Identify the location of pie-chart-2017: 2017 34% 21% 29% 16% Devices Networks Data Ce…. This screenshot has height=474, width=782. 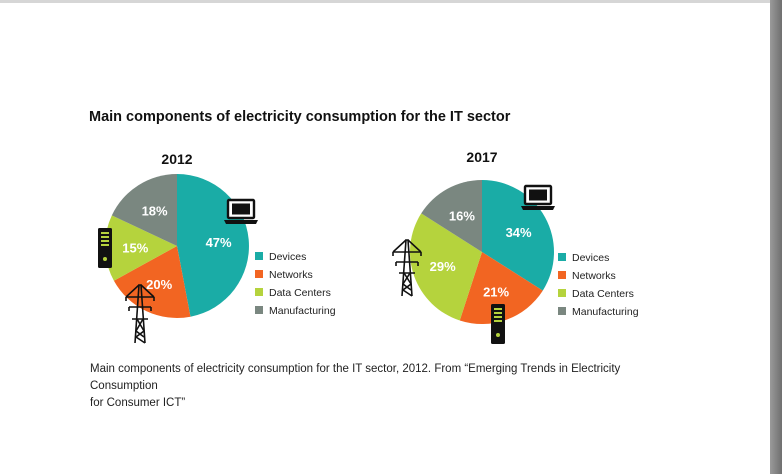
(515, 246).